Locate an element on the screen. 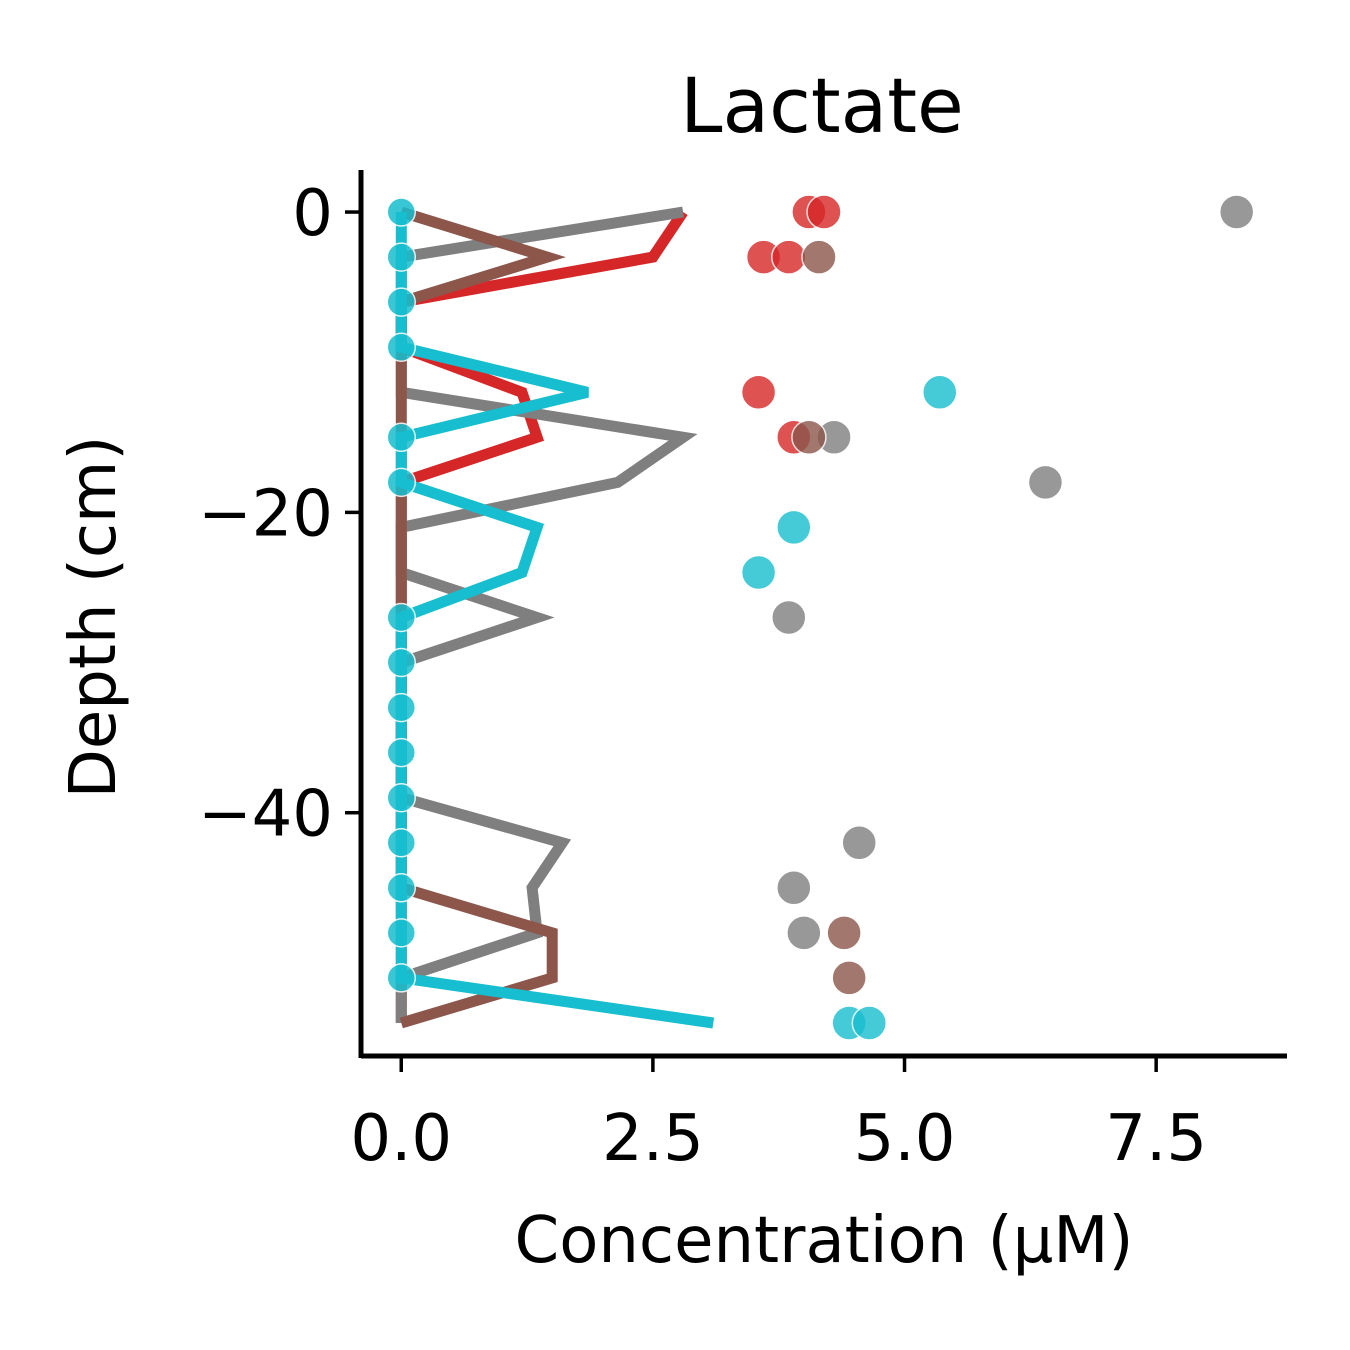  chart-title: Lactate is located at coordinates (822, 105).